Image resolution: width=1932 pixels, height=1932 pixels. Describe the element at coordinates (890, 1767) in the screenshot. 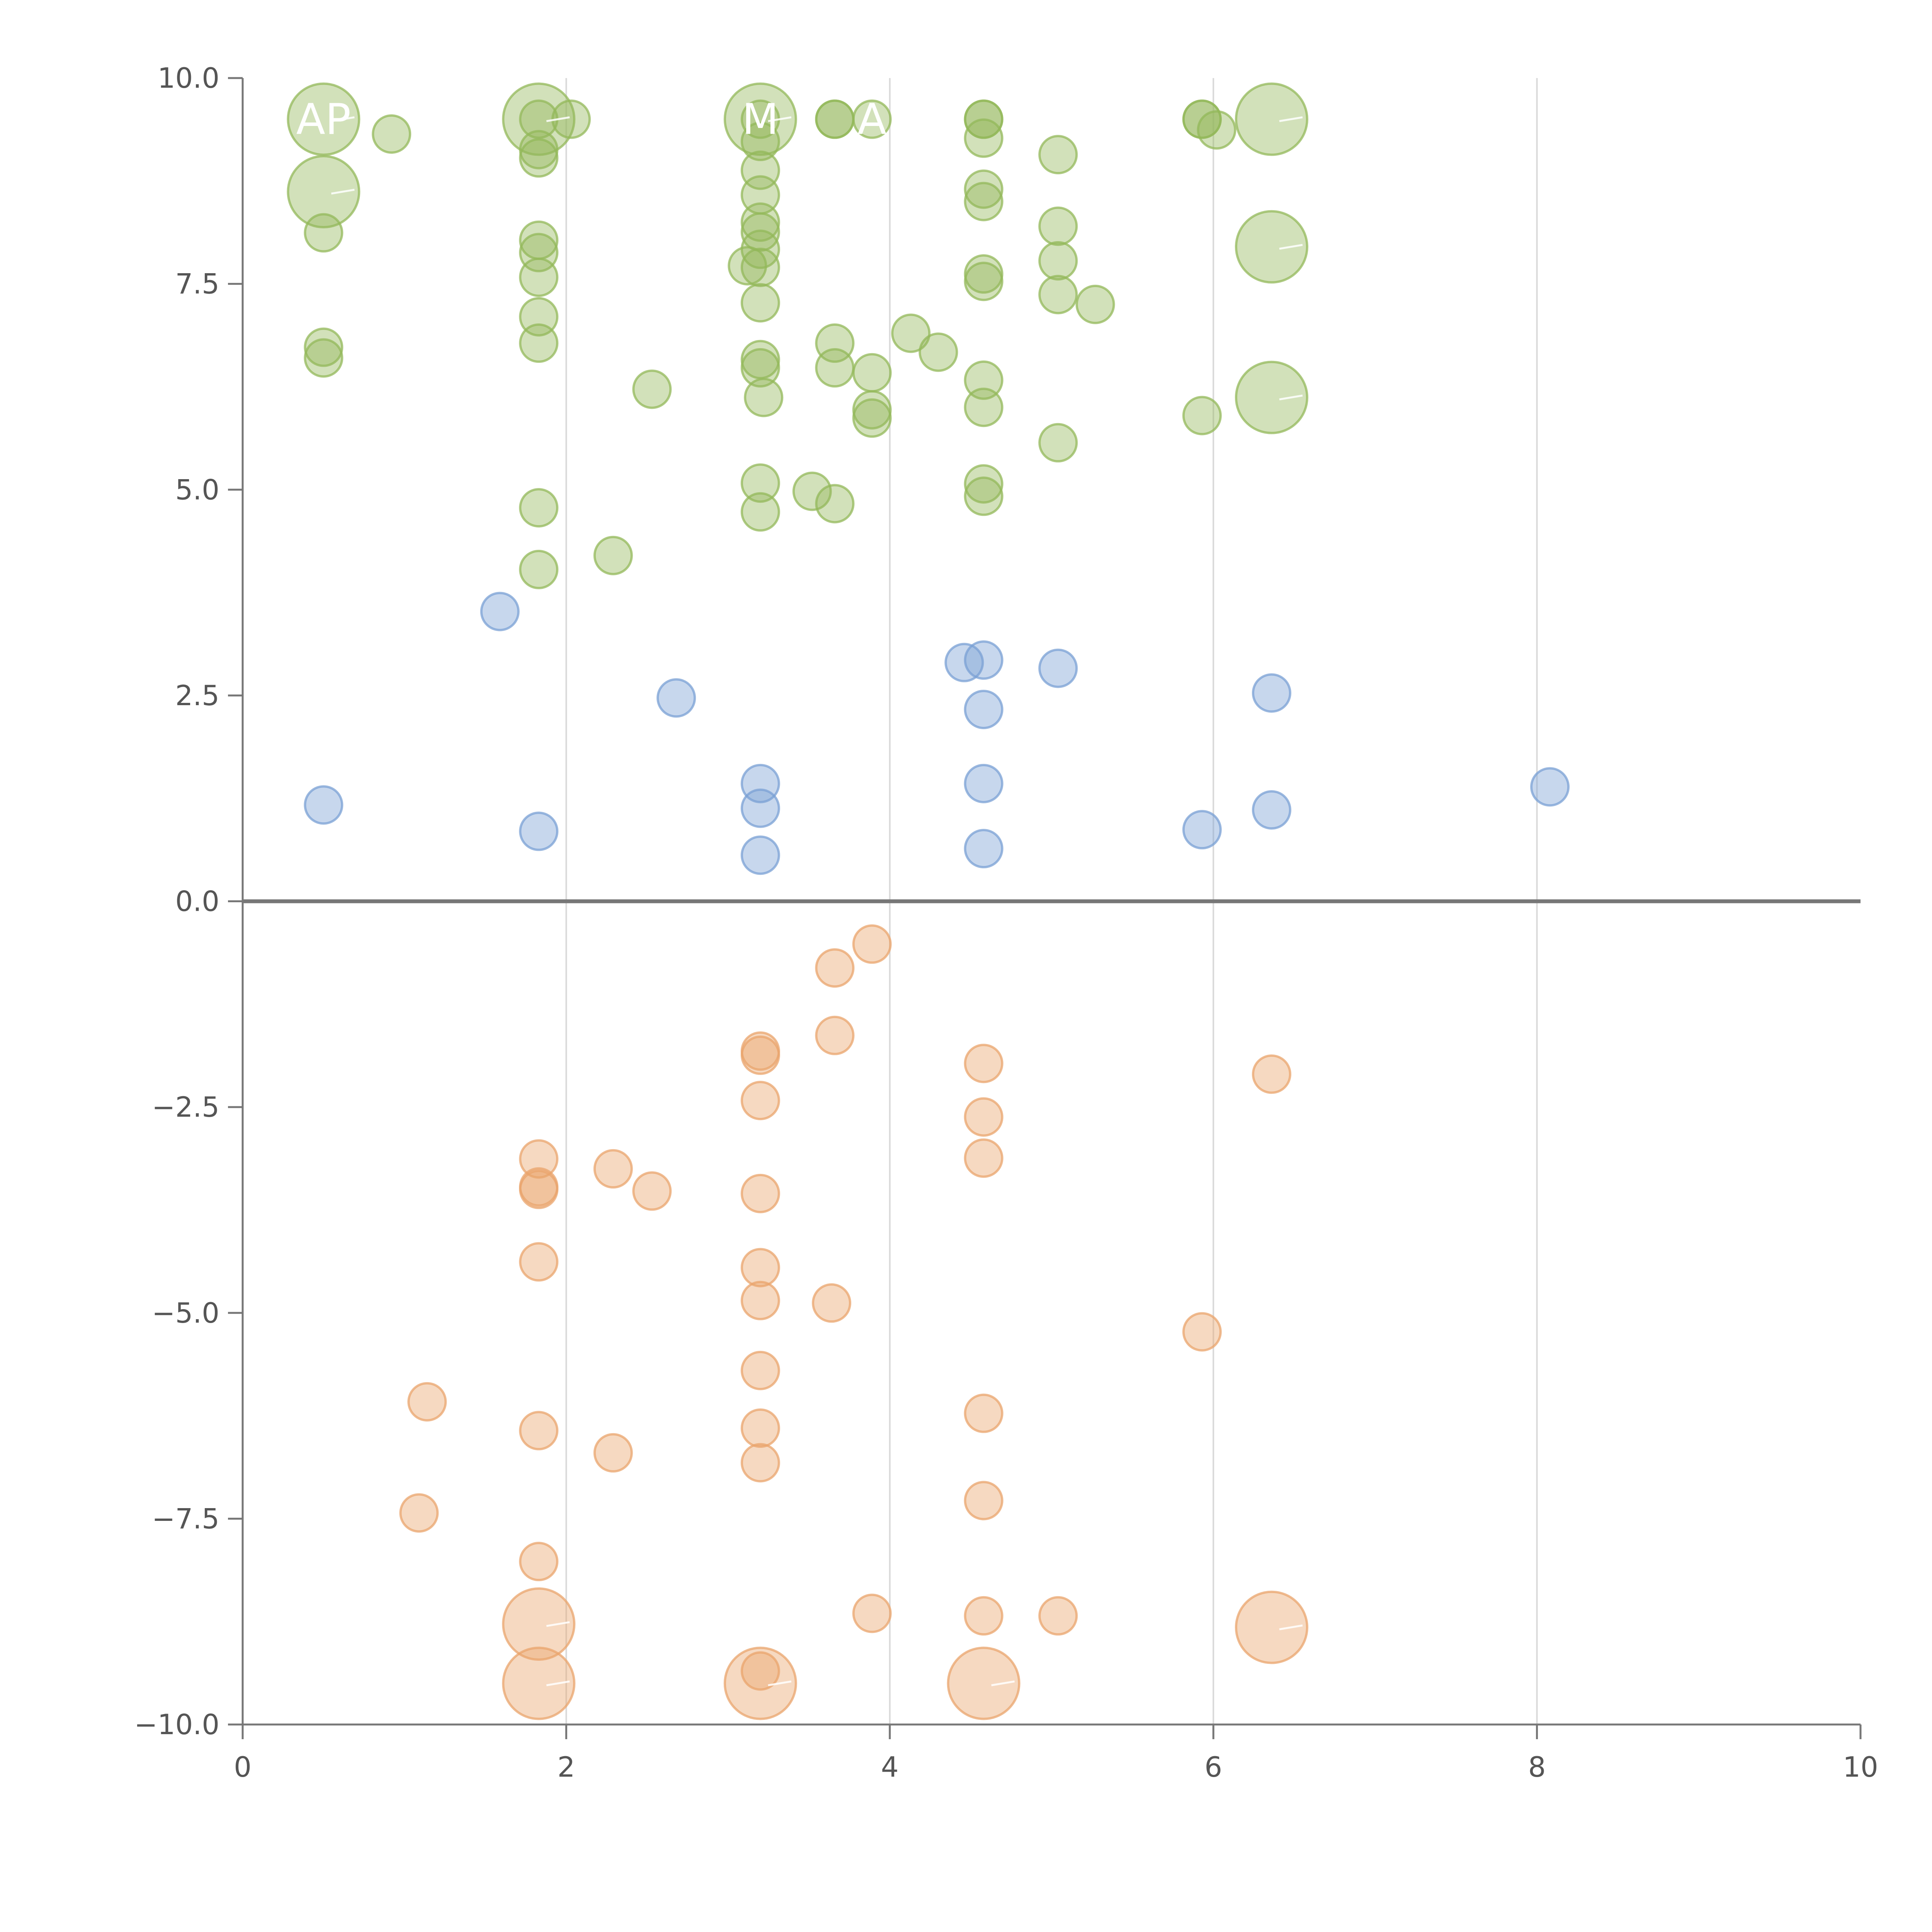

I see `x-tick-label: 4` at that location.